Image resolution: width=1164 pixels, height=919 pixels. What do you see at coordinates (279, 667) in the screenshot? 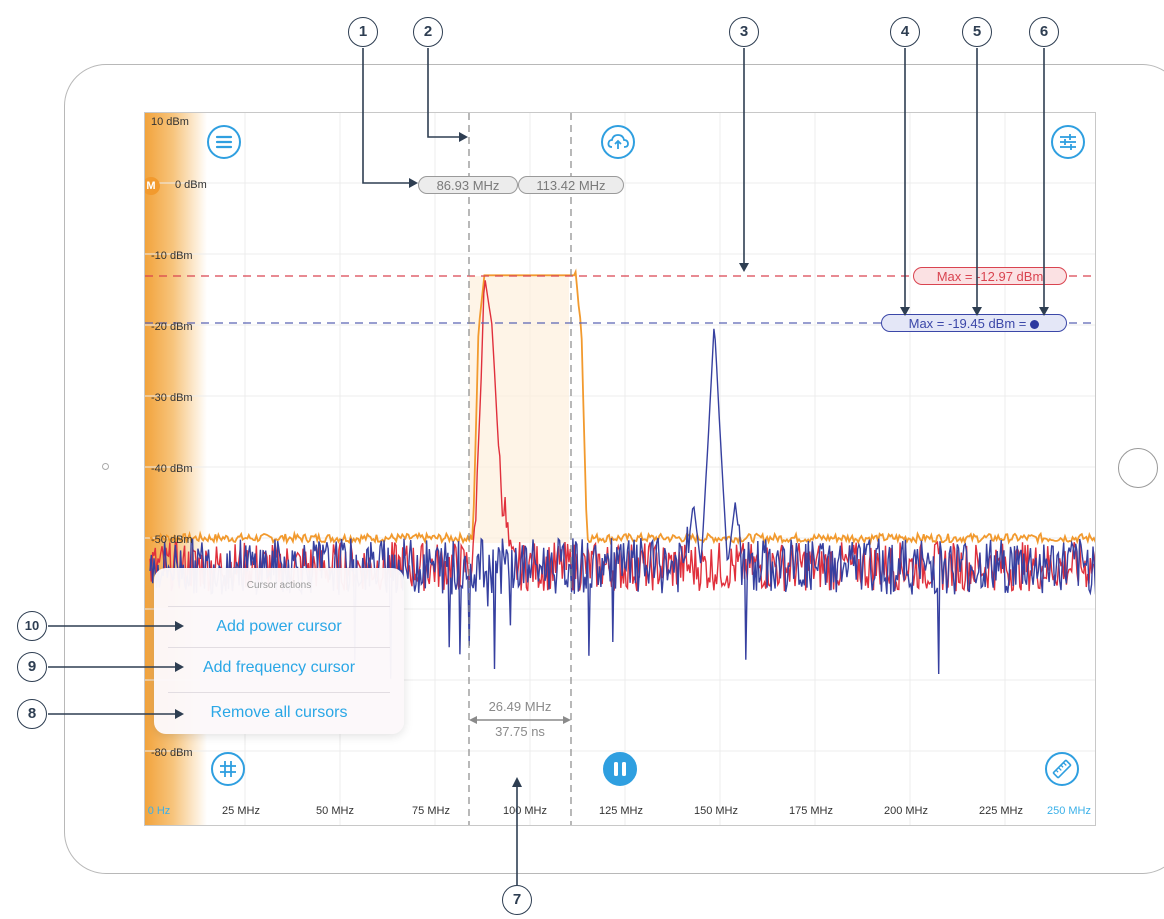
I see `add-frequency-cursor-button: Add frequency cursor` at bounding box center [279, 667].